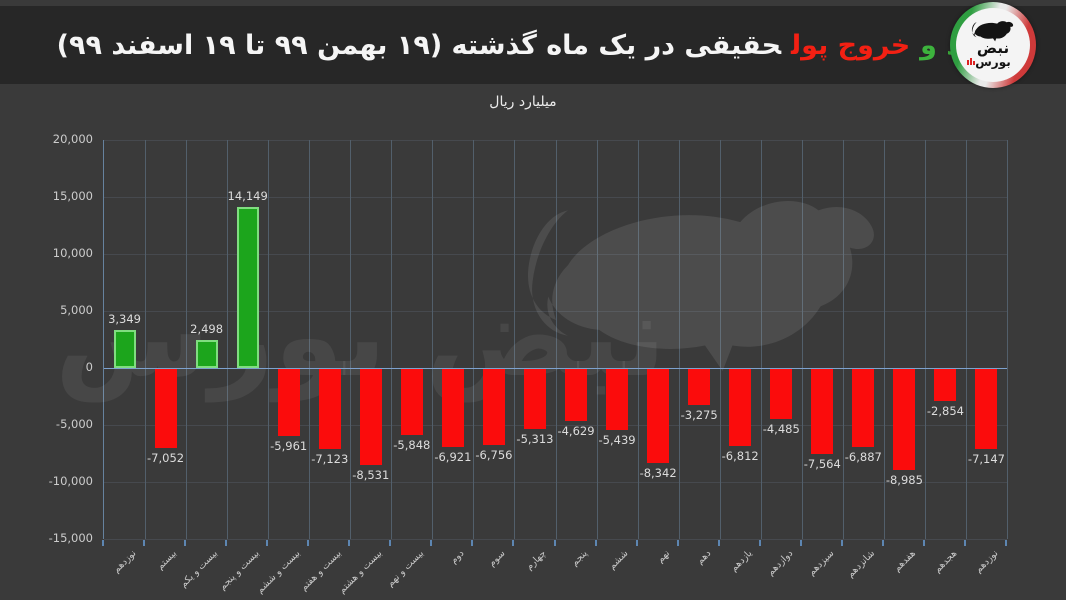  Describe the element at coordinates (699, 415) in the screenshot. I see `bar-value-label: -3,275` at that location.